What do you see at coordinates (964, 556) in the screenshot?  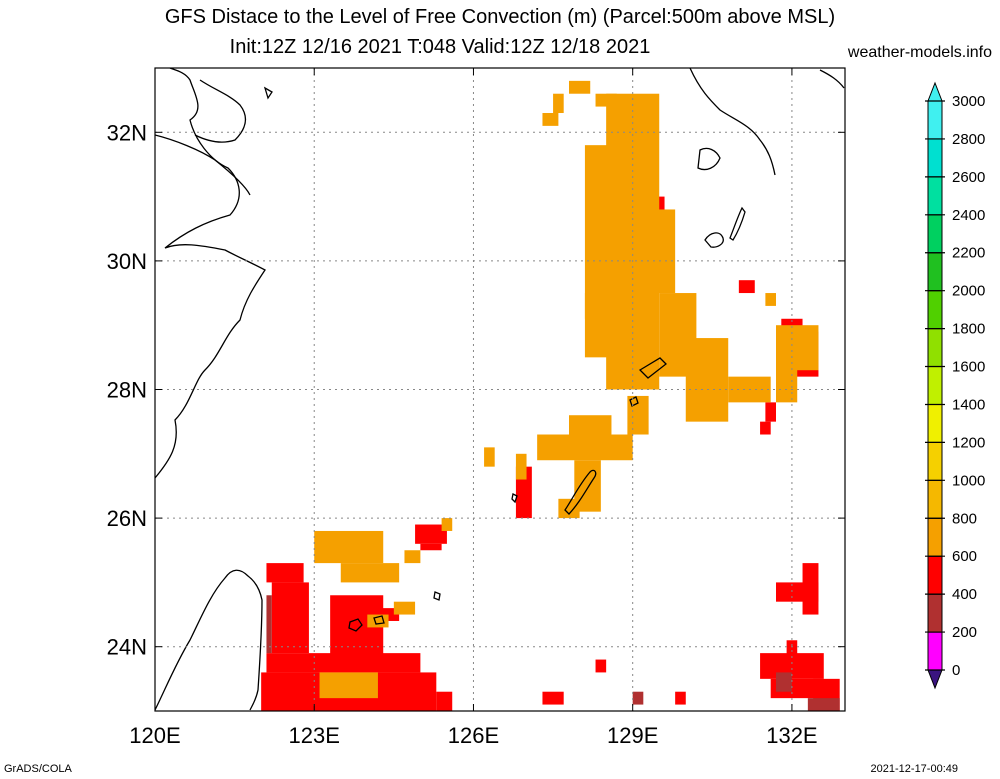 I see `colorbar-label: 600` at bounding box center [964, 556].